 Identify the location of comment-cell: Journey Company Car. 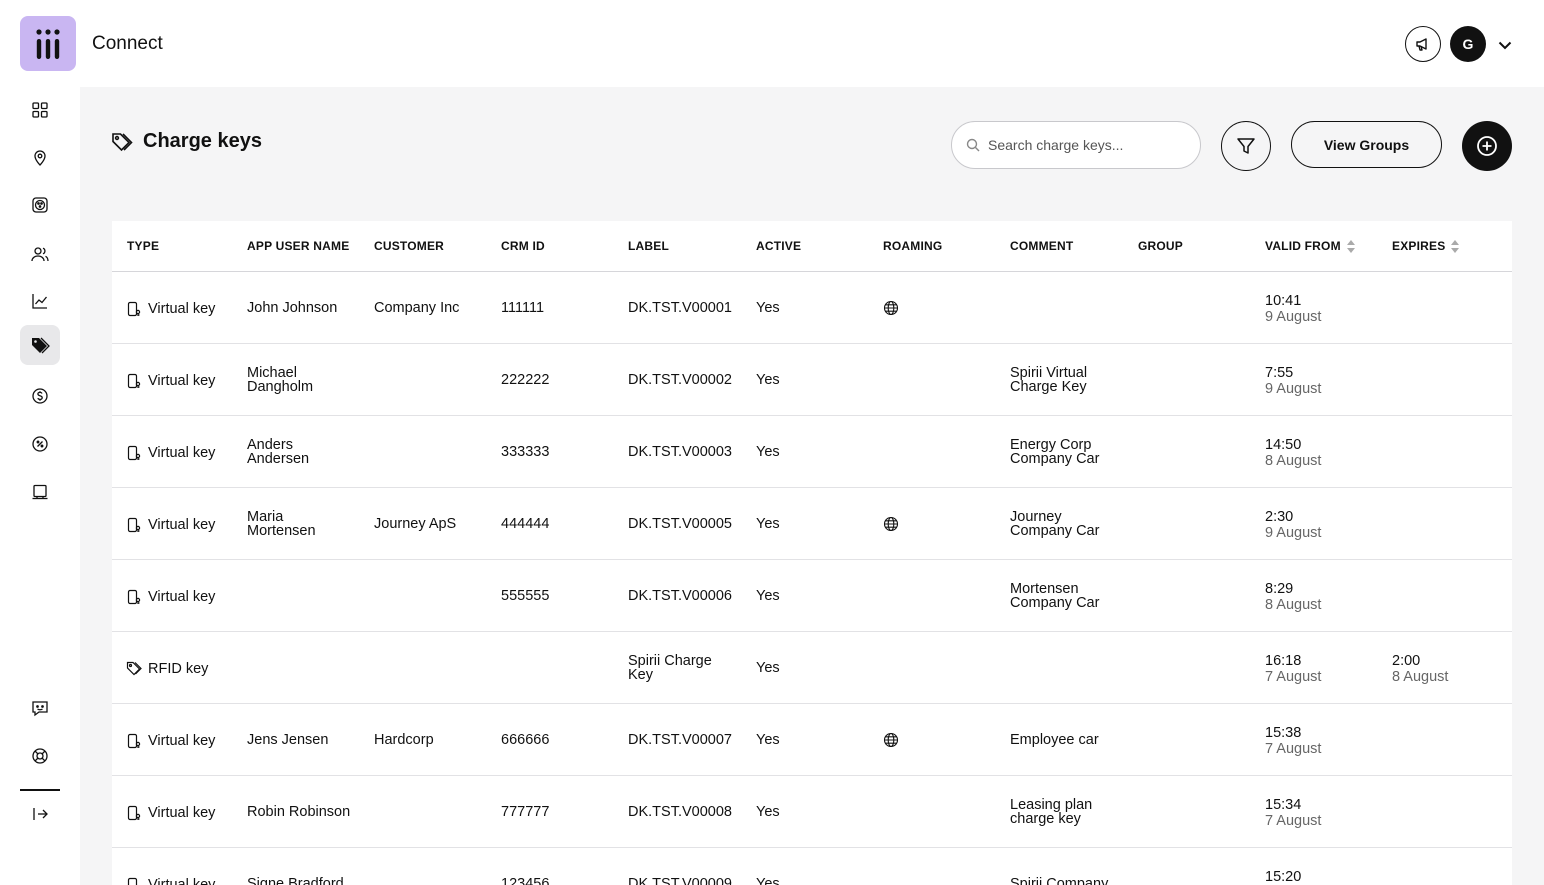
(1055, 524).